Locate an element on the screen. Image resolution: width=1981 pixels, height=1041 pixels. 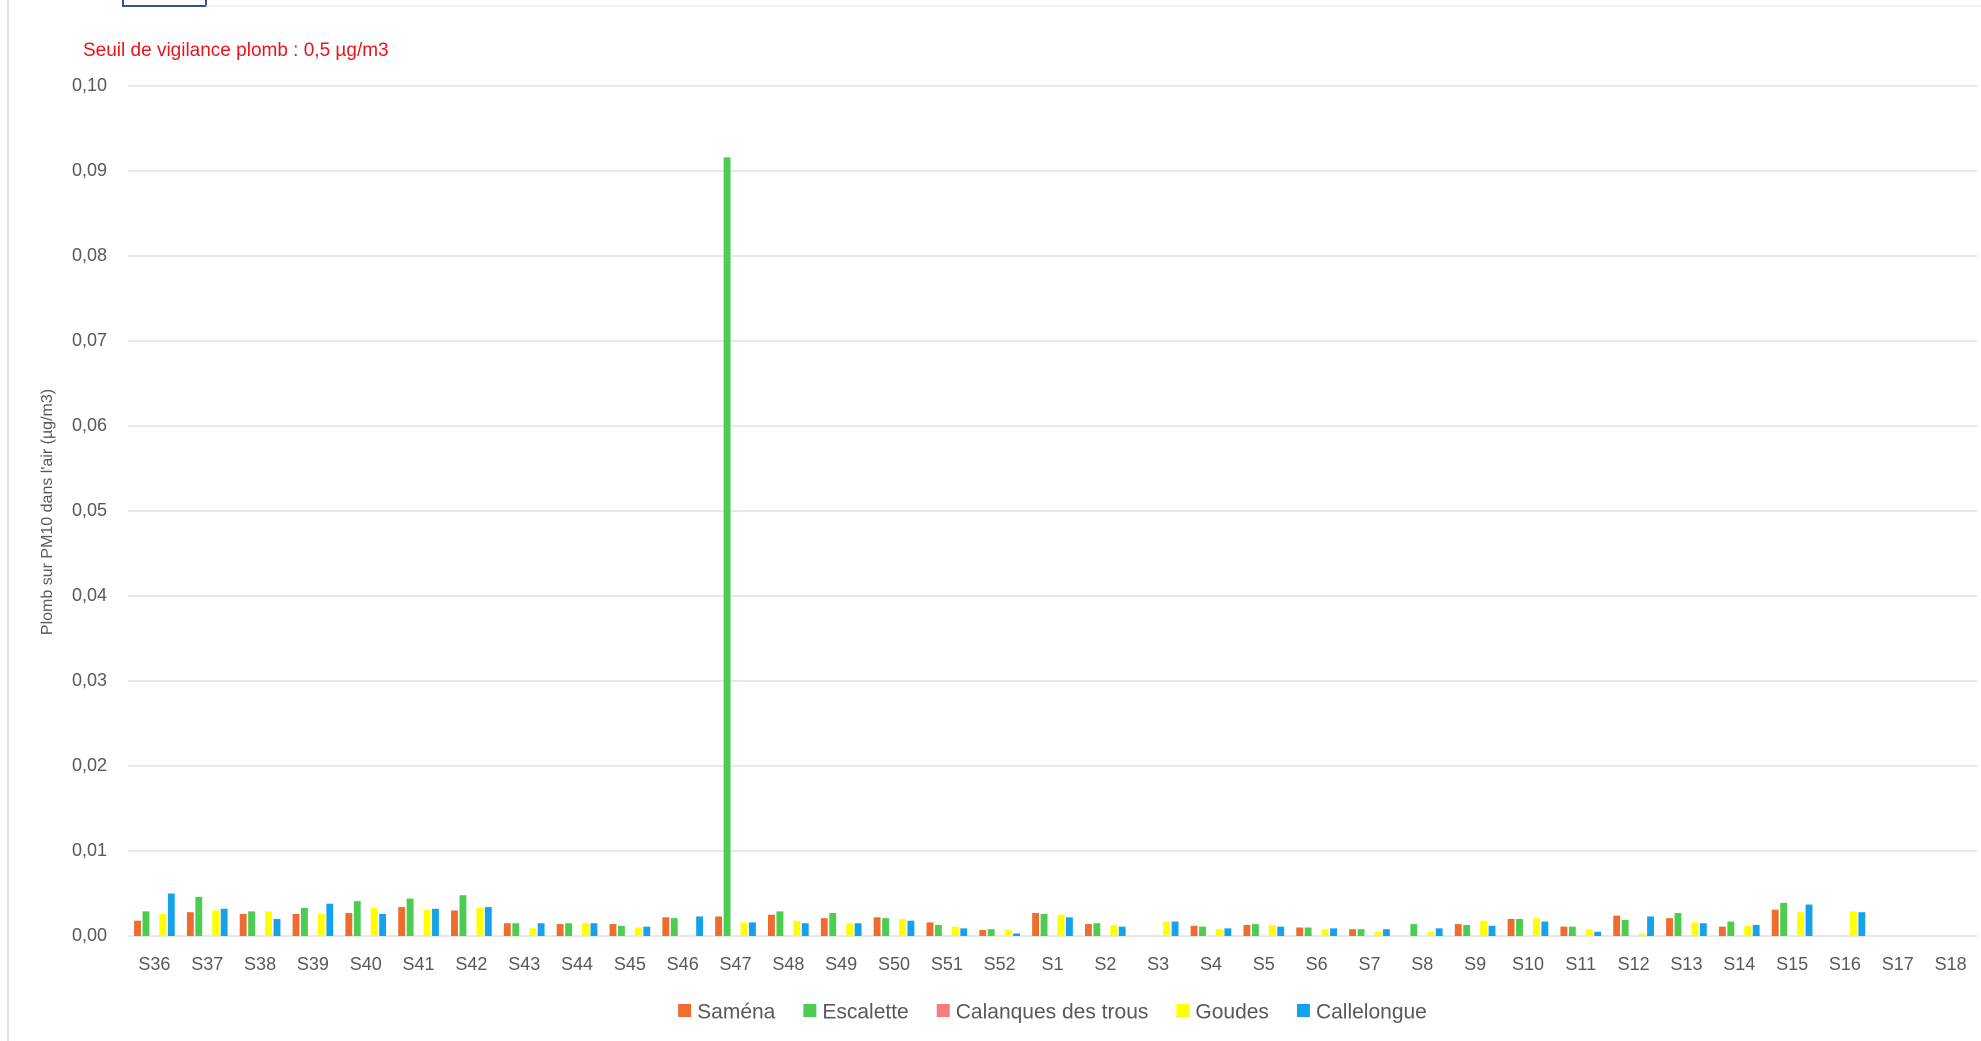
x-tick-label: S44 is located at coordinates (577, 964).